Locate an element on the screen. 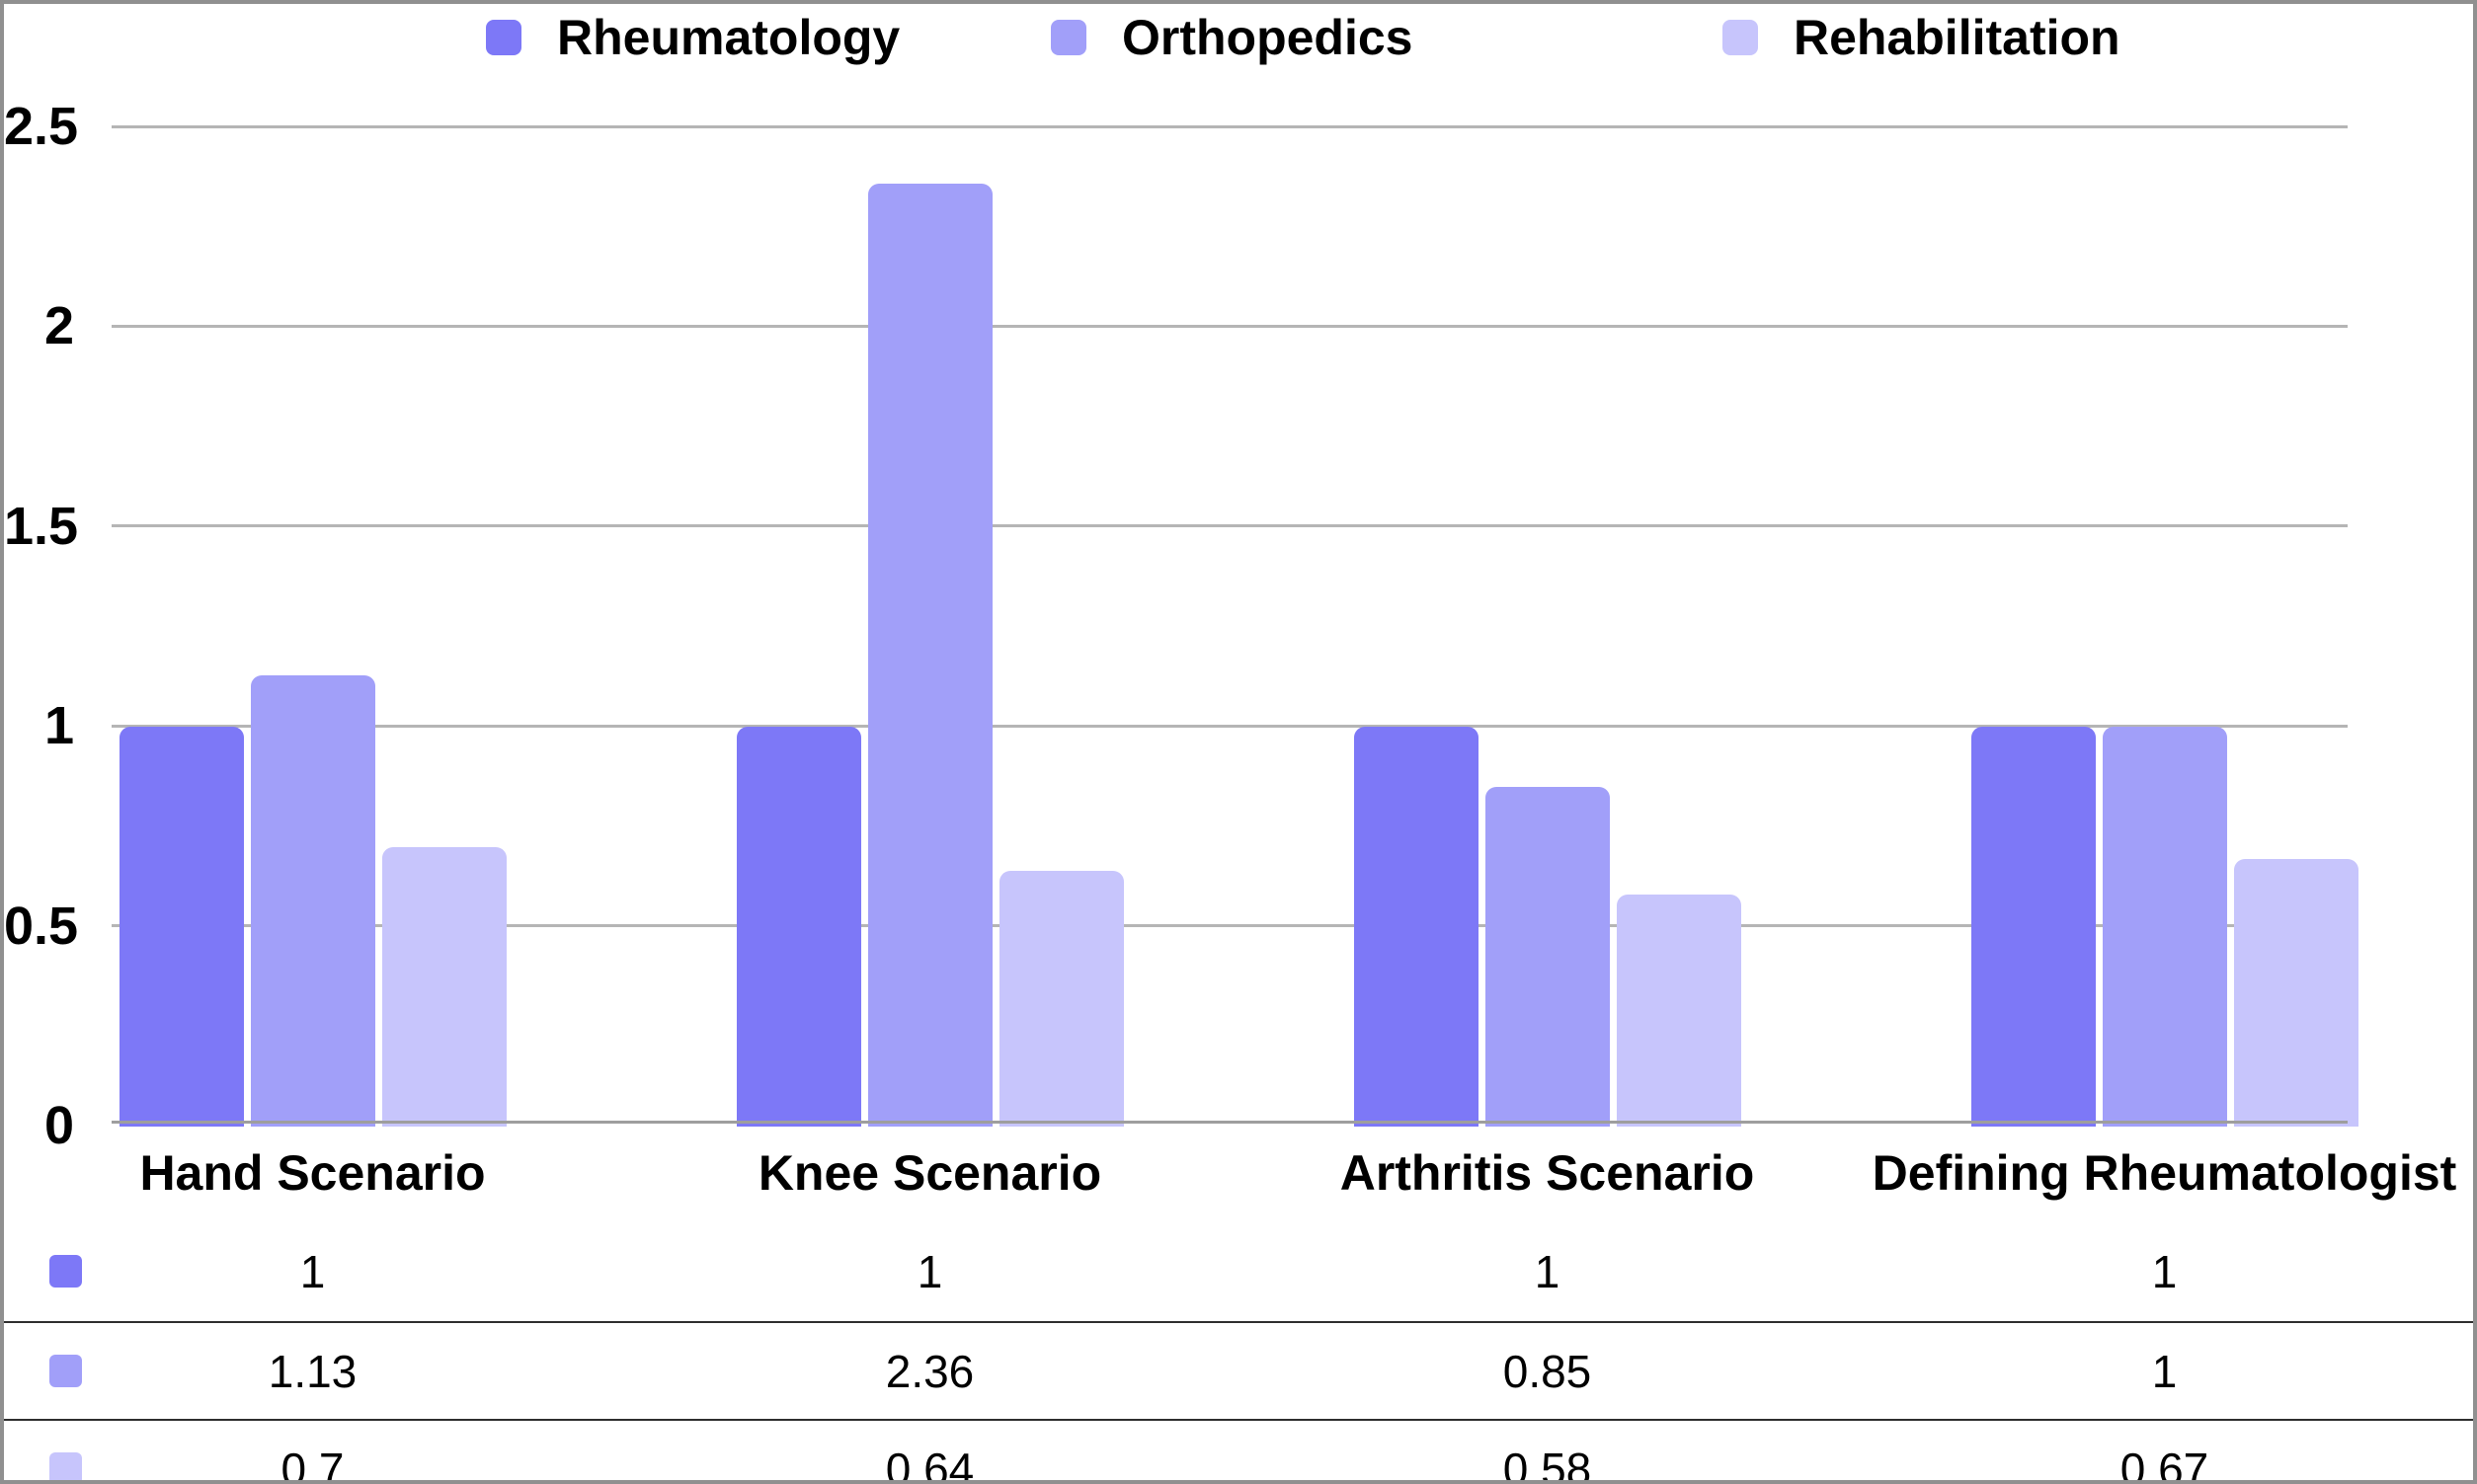  legend-swatch-rheumatology is located at coordinates (503, 38).